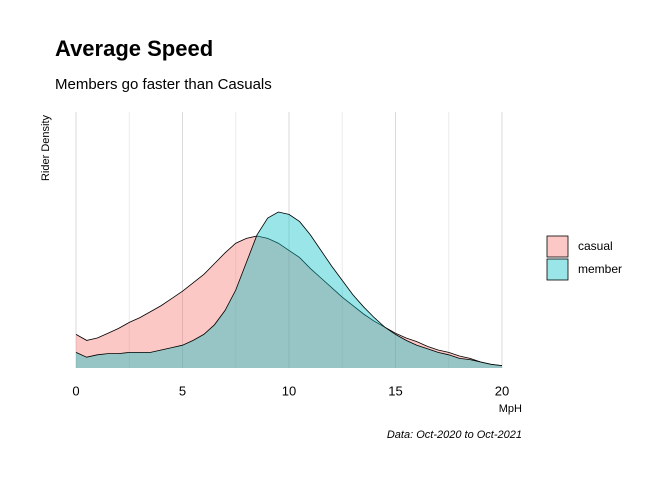 This screenshot has height=480, width=672. What do you see at coordinates (163, 84) in the screenshot?
I see `chart-subtitle: Members go faster than Casuals` at bounding box center [163, 84].